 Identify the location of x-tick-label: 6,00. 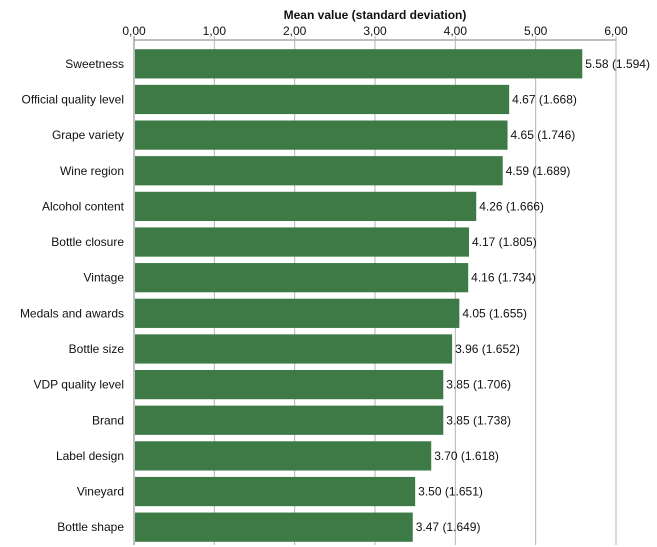
(616, 31).